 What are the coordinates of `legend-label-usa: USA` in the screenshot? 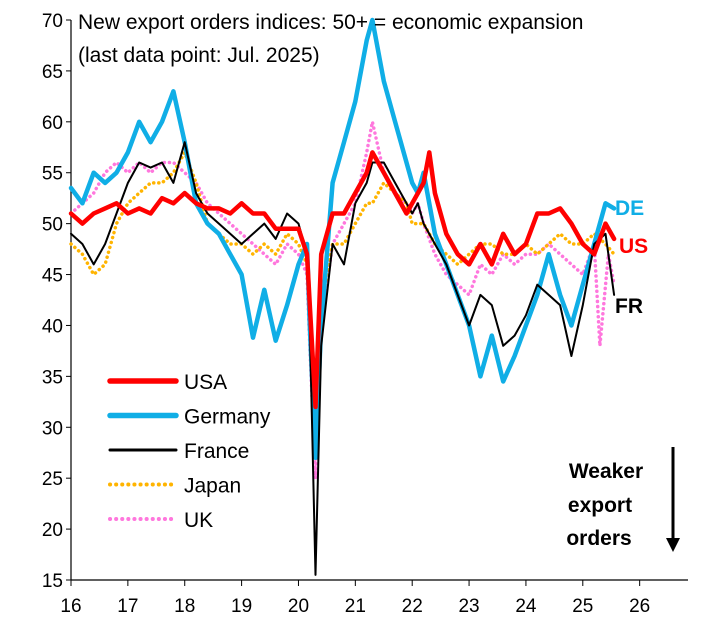 It's located at (205, 382).